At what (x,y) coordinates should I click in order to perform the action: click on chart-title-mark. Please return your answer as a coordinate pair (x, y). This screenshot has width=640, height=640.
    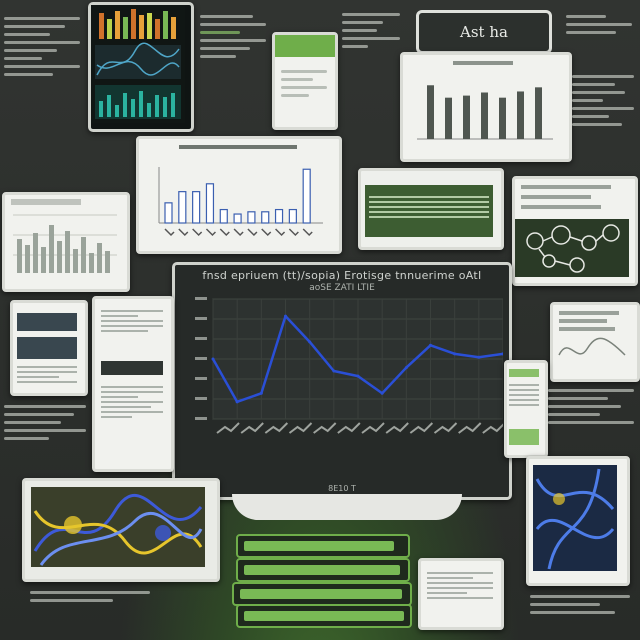
    Looking at the image, I should click on (238, 147).